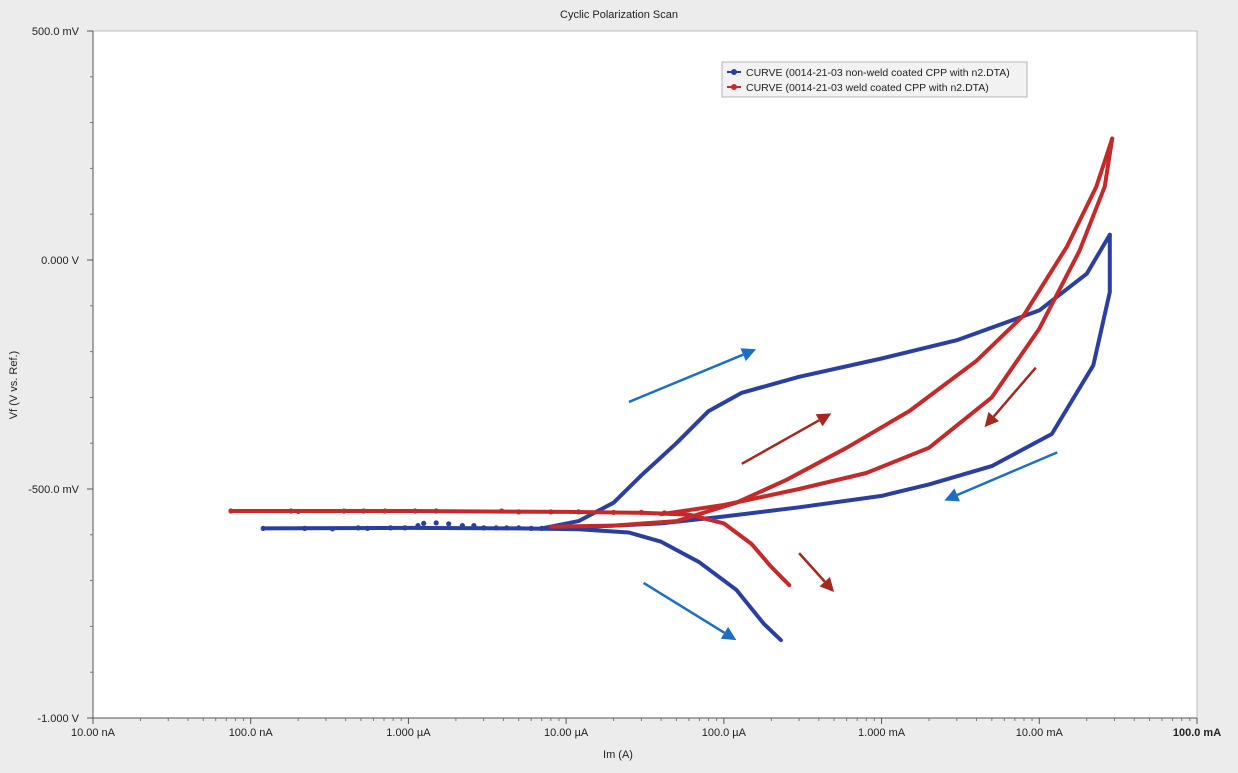 Image resolution: width=1238 pixels, height=773 pixels. Describe the element at coordinates (60, 261) in the screenshot. I see `y-tick-label: 0.000 V` at that location.